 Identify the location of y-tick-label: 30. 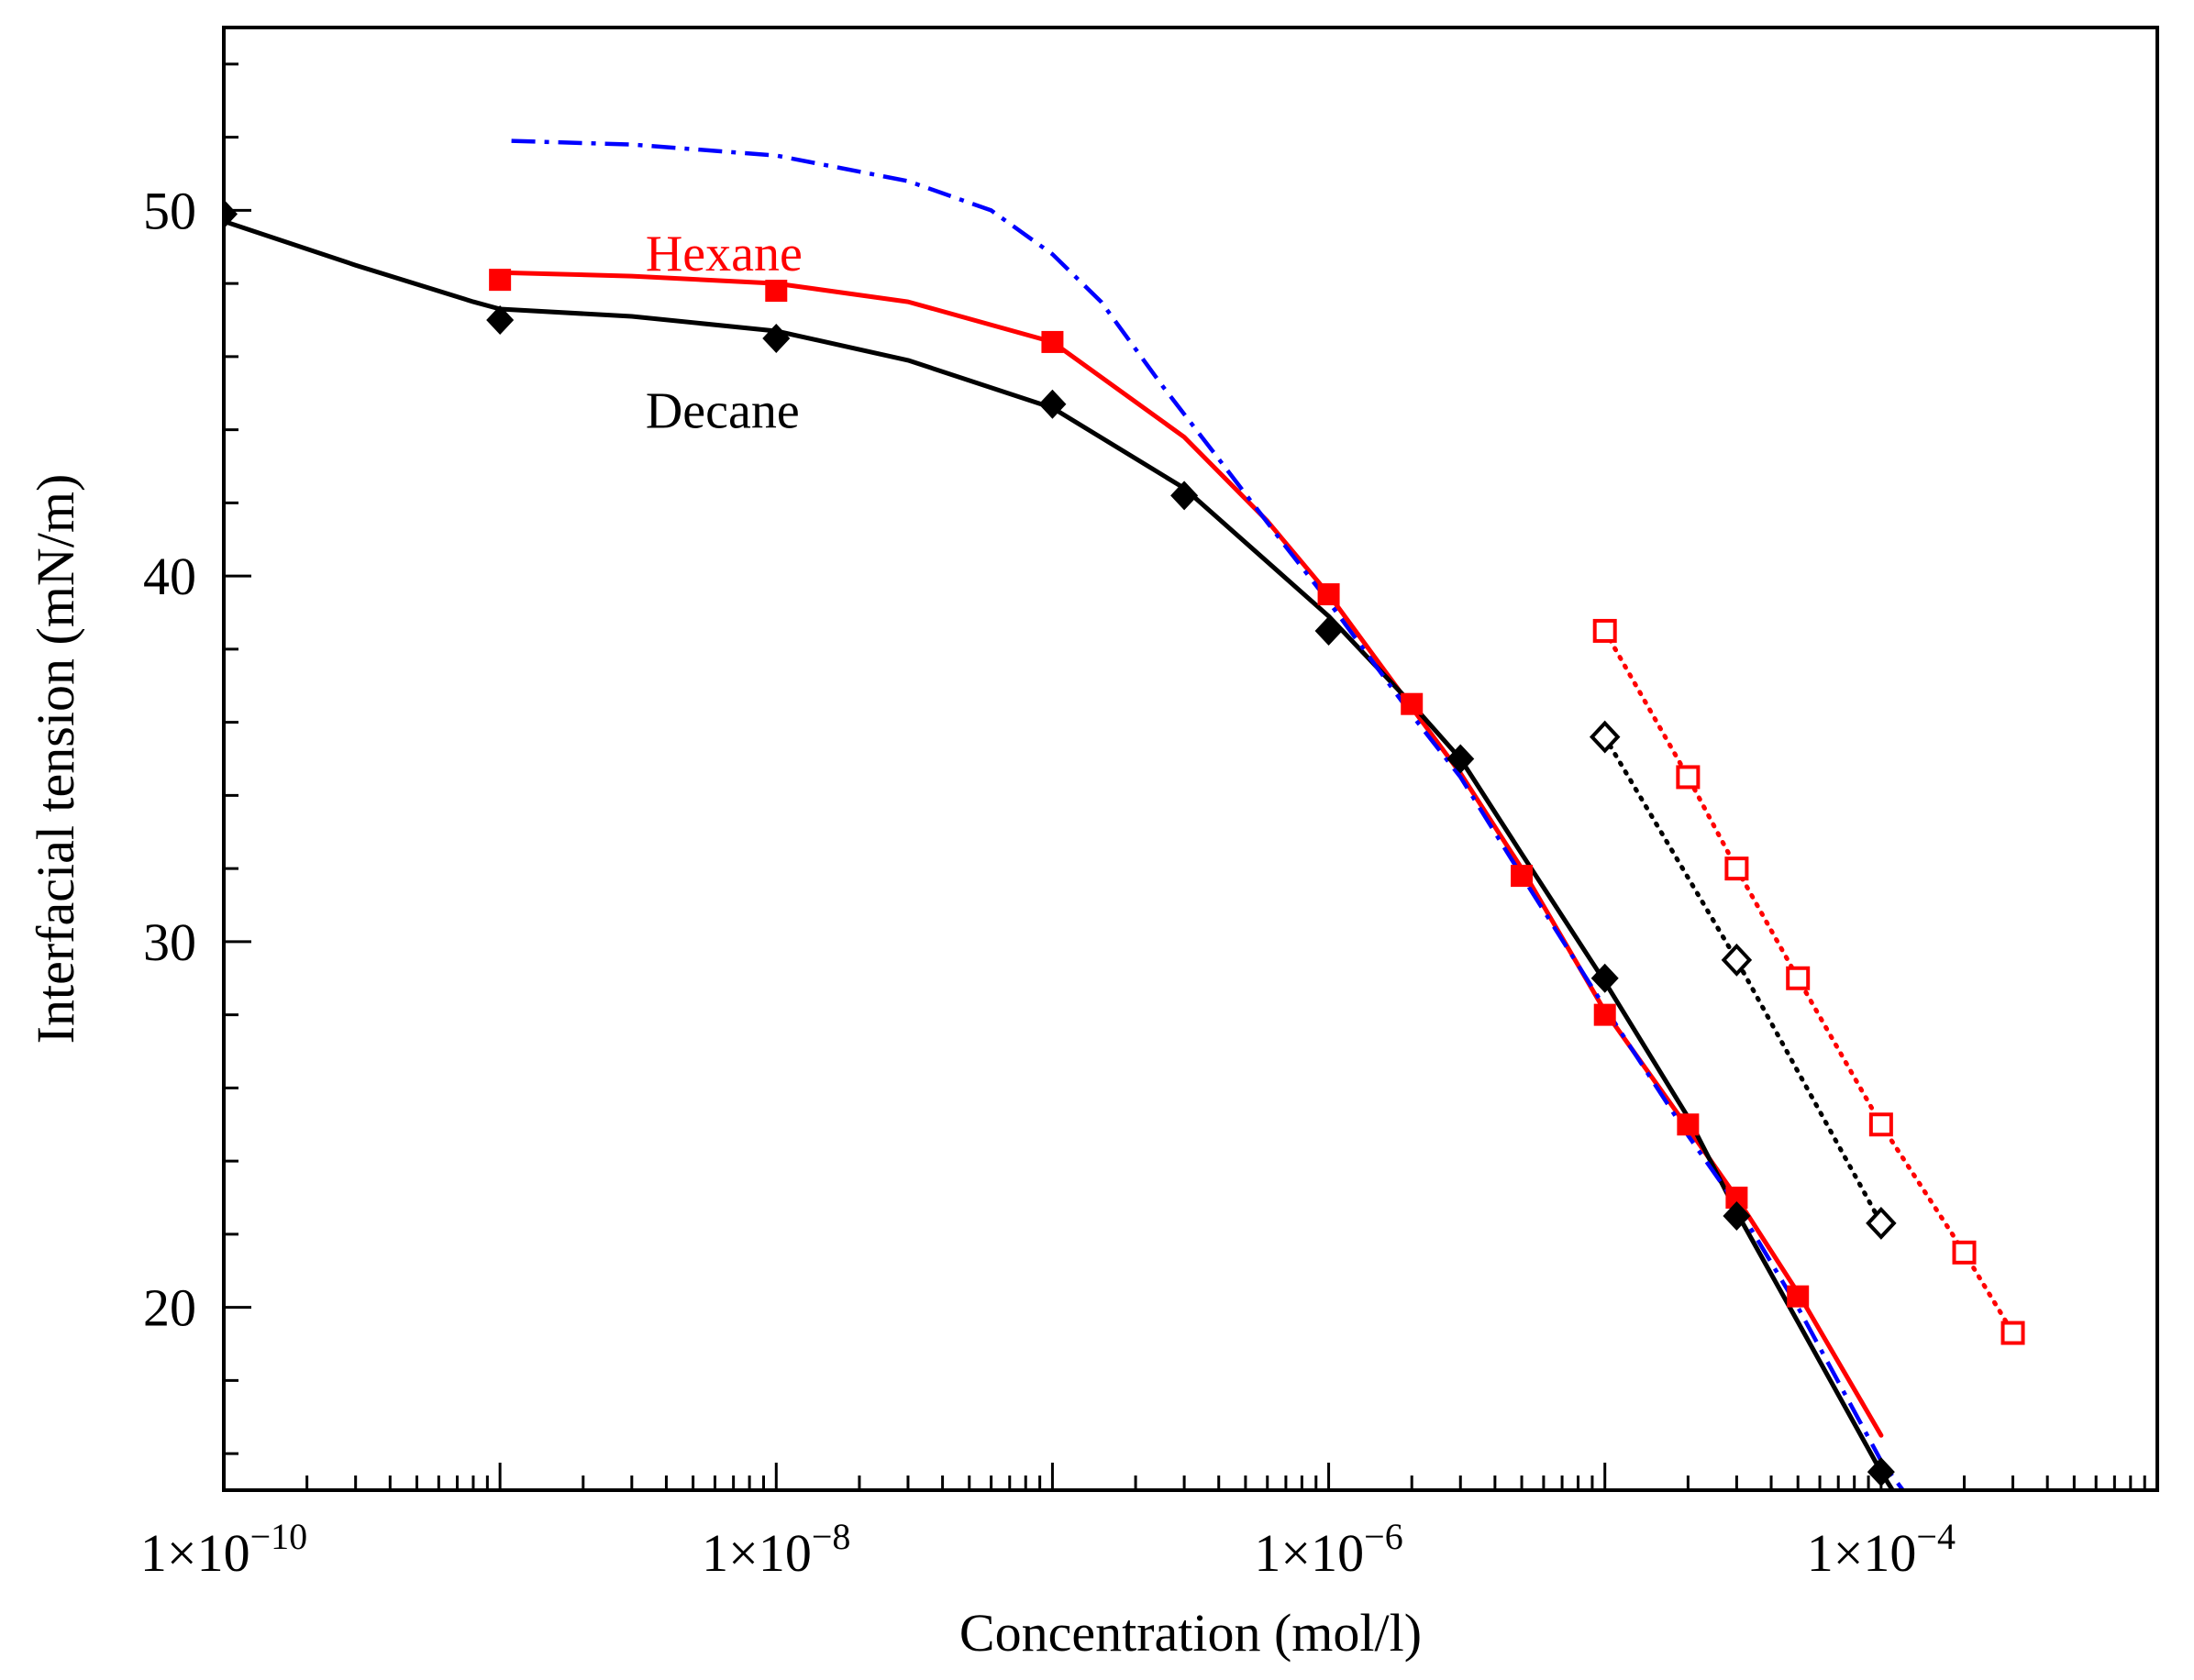
(169, 942).